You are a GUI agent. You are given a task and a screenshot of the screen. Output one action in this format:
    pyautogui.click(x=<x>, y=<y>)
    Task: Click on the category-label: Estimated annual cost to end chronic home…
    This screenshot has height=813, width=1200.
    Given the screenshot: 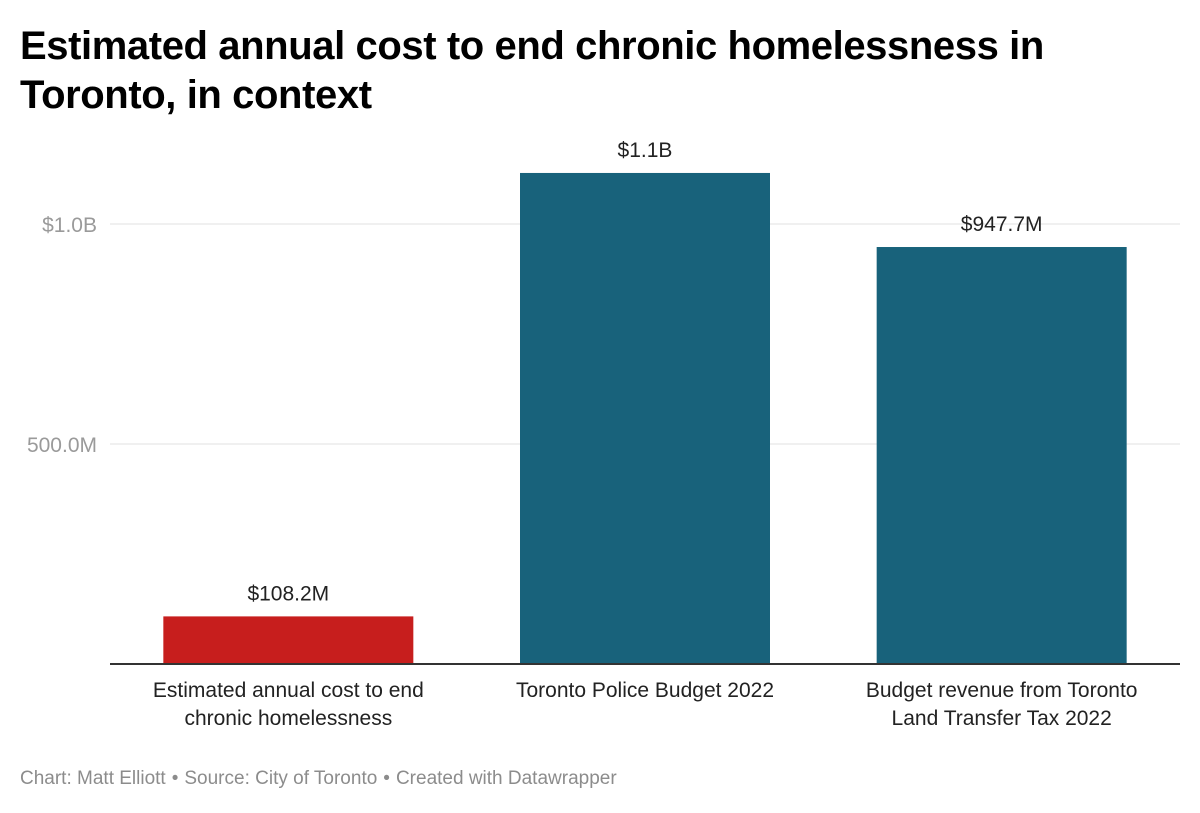 What is the action you would take?
    pyautogui.click(x=288, y=704)
    